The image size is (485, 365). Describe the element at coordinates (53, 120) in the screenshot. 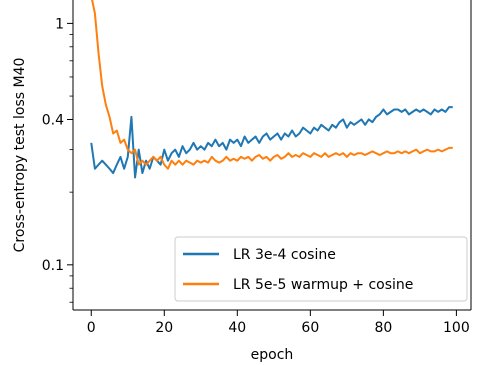

I see `y-tick-label: 0.4` at that location.